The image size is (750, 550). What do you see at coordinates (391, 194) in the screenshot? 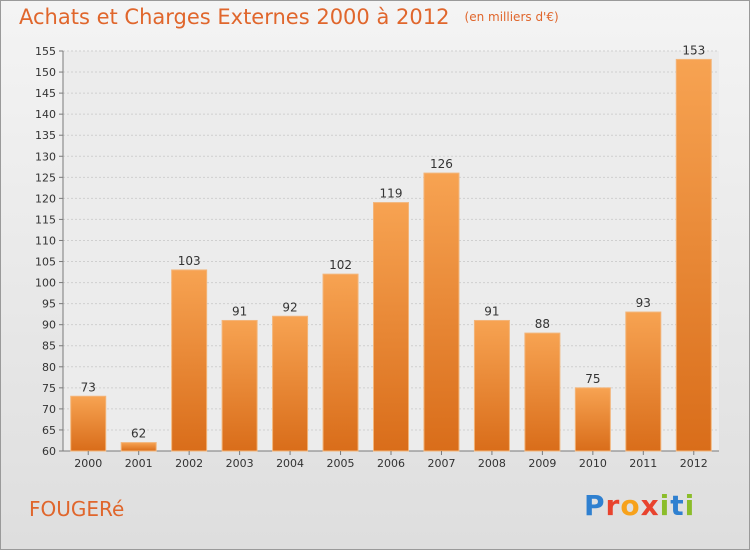
I see `bar-value-label: 119` at bounding box center [391, 194].